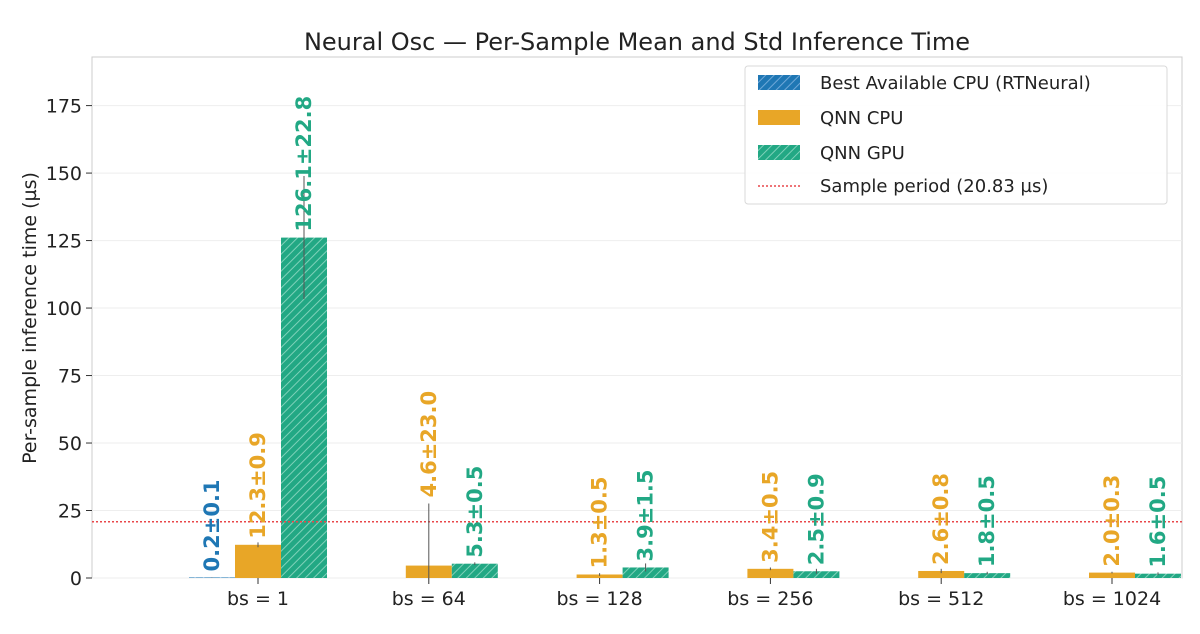  I want to click on y-tick-label: 150, so click(64, 174).